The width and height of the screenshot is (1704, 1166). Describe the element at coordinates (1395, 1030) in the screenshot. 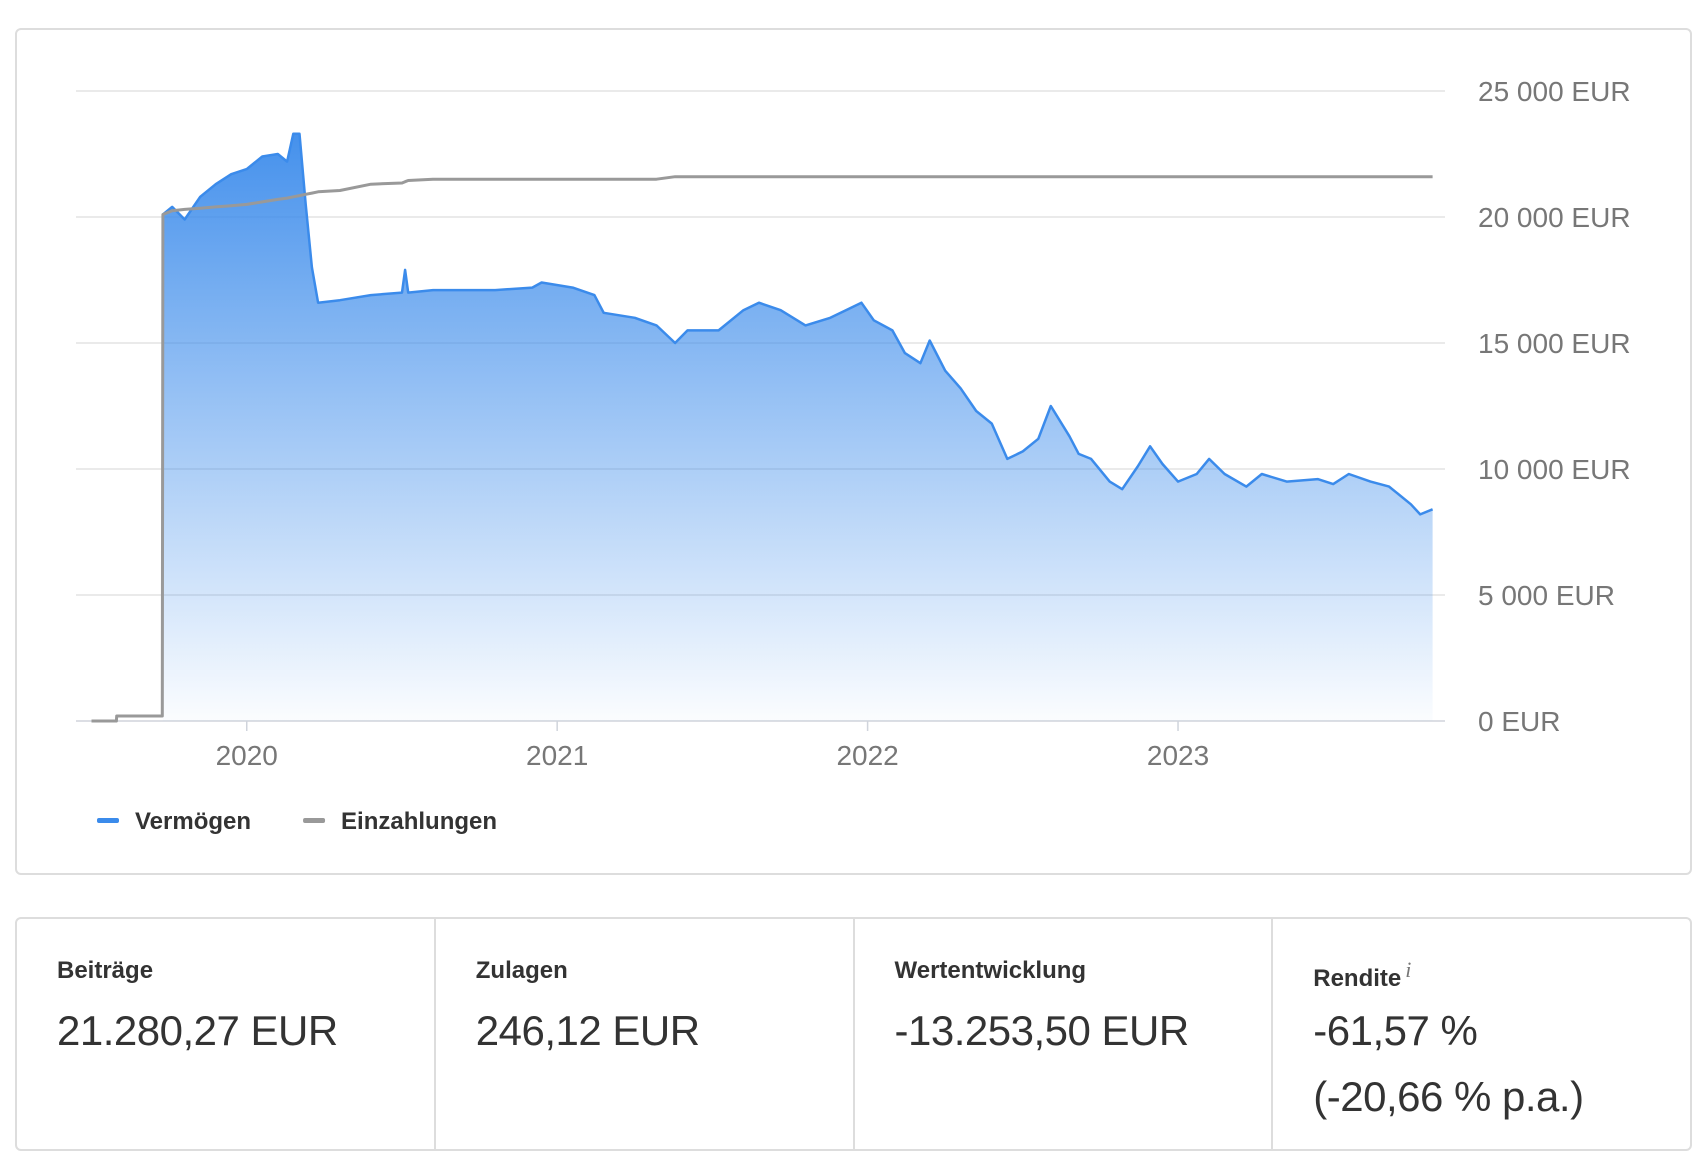

I see `stat-value: -61,57 %` at that location.